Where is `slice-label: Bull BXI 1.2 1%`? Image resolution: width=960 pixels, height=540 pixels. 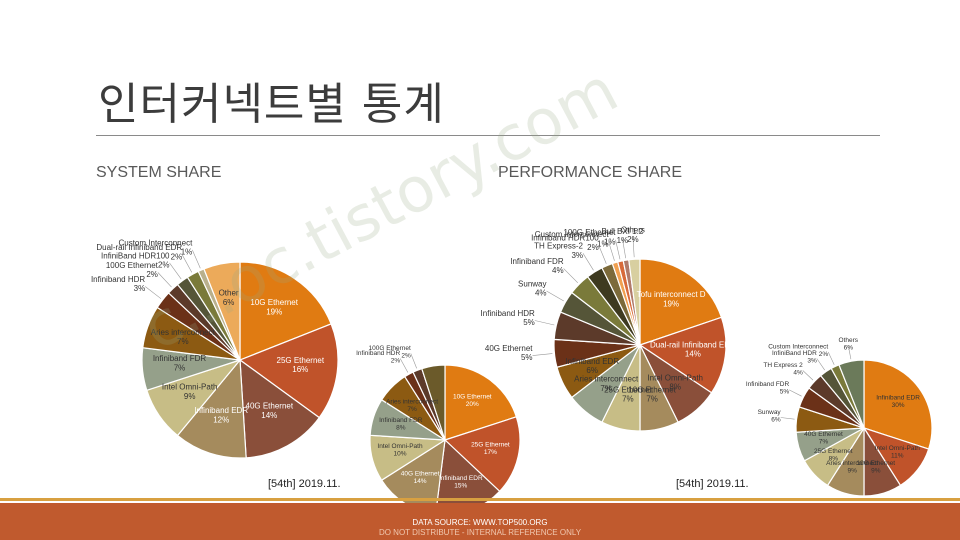
slice-label: Bull BXI 1.2 1% is located at coordinates (622, 236).